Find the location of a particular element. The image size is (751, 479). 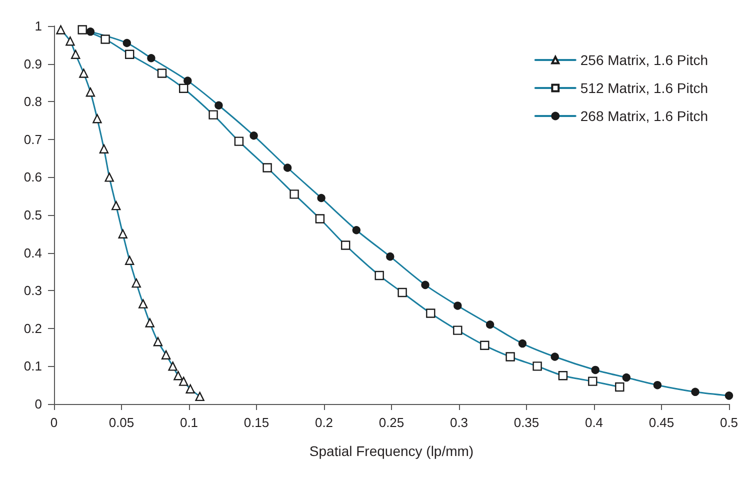

x-tick-label: 0.4 is located at coordinates (594, 422).